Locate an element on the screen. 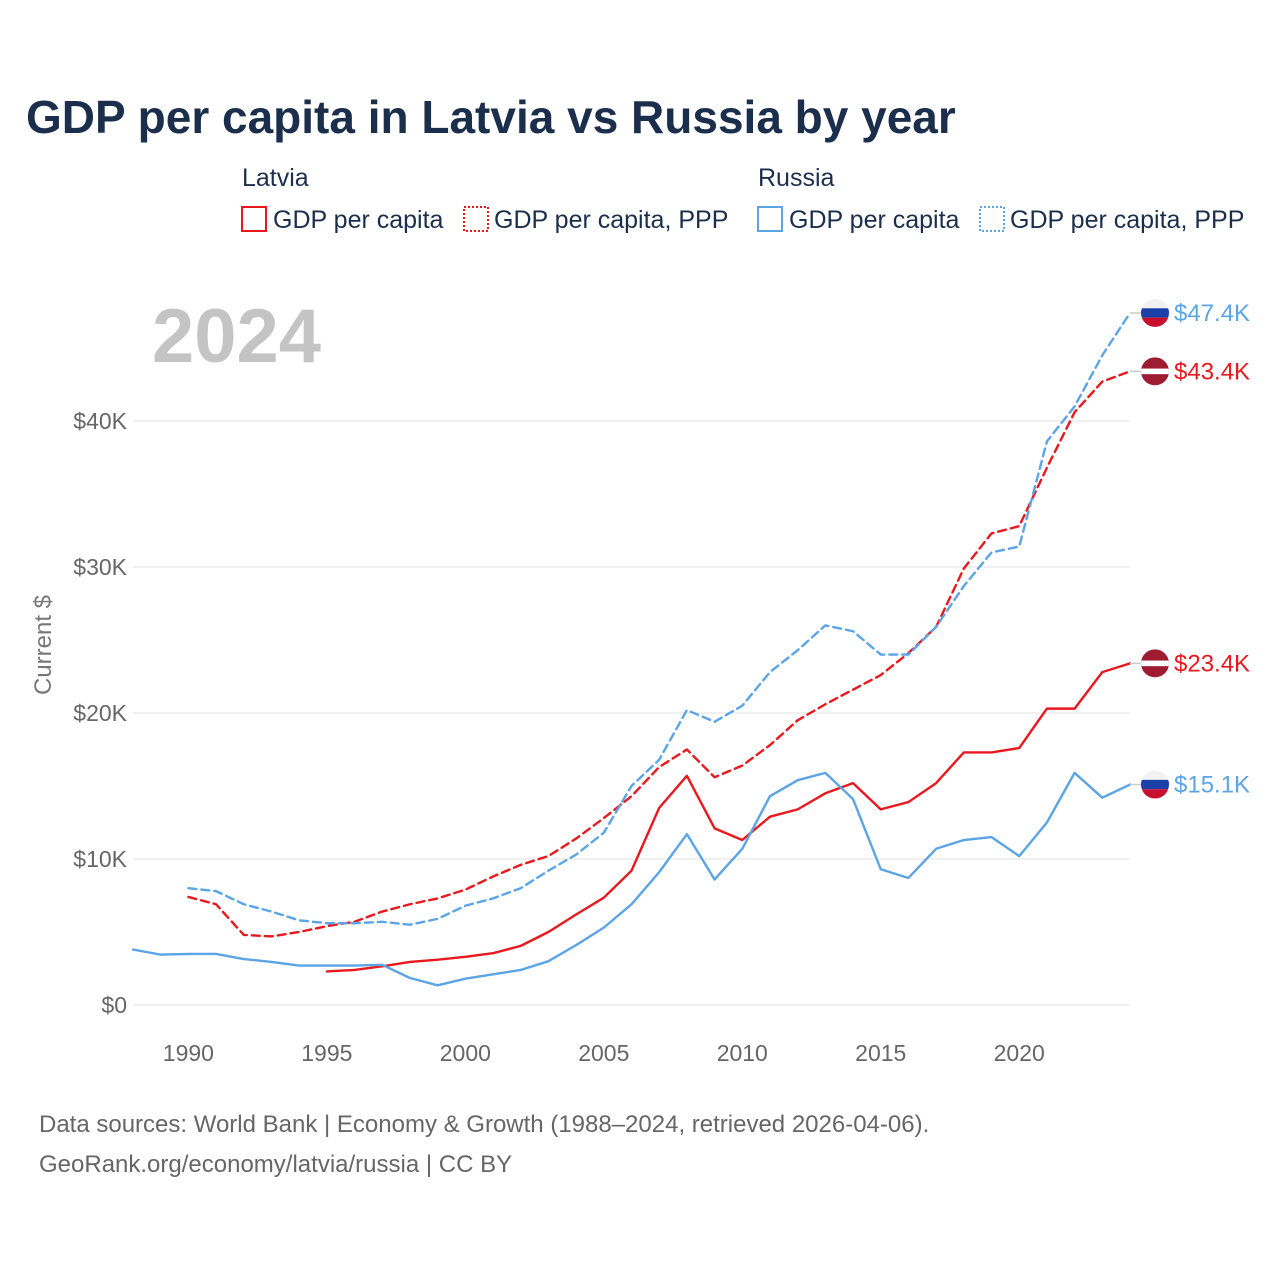 This screenshot has width=1280, height=1280. end-label-latvia-gdp-per-capita: $23.4K is located at coordinates (1212, 663).